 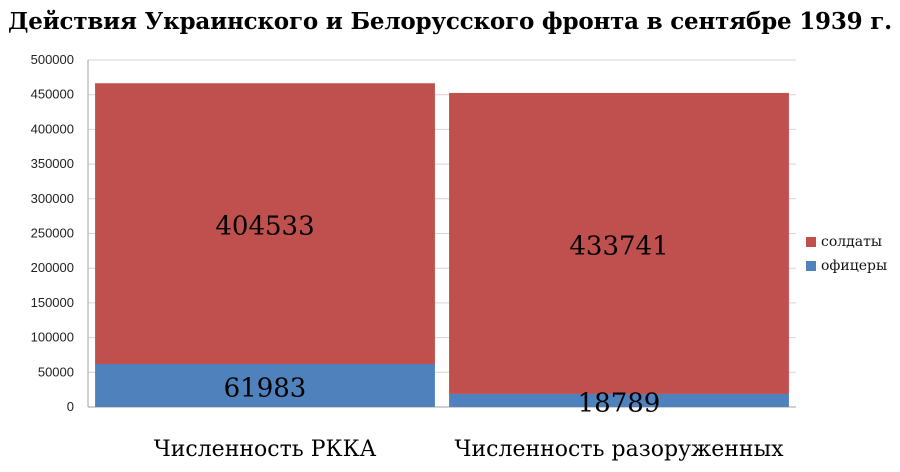 I want to click on y-tick-label: 300000, so click(x=52, y=198).